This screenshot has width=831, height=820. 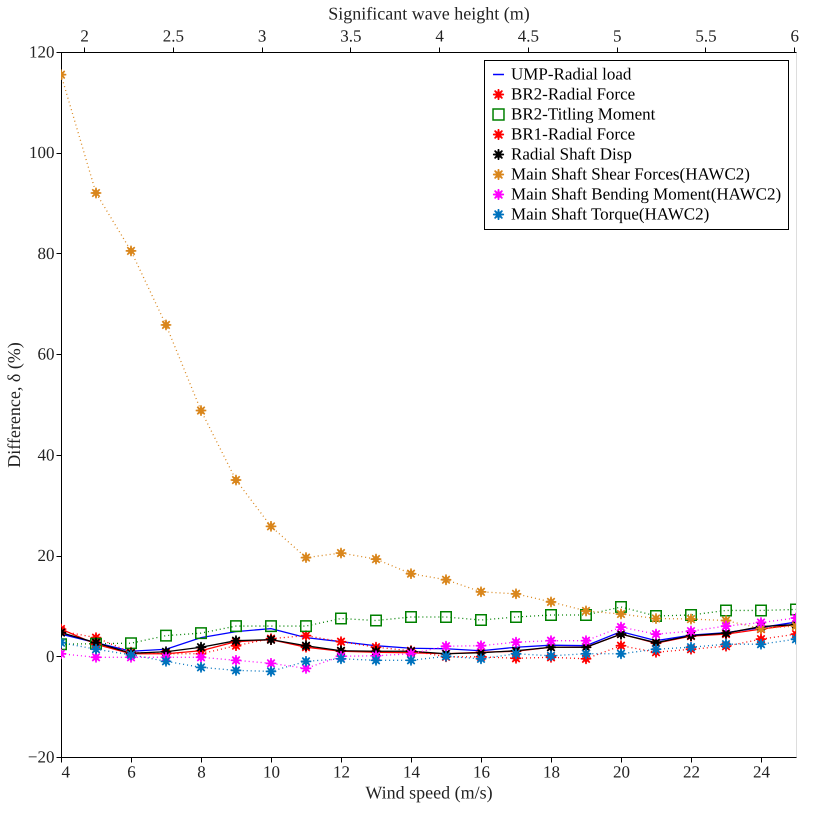 I want to click on x-tick-label: 24, so click(x=761, y=772).